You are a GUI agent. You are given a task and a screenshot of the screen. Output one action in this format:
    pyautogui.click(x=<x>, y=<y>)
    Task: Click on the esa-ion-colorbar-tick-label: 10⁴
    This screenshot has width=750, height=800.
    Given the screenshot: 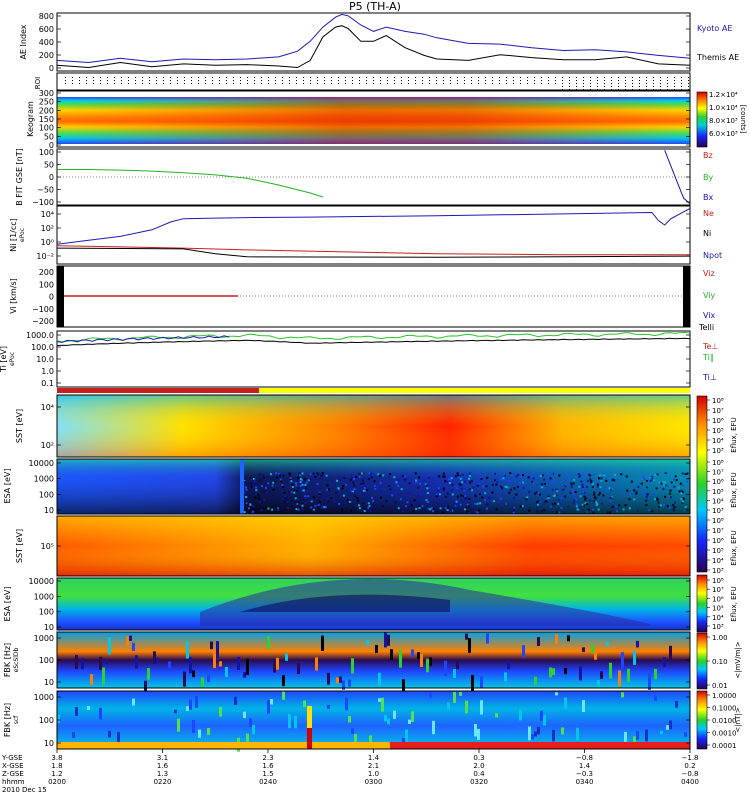 What is the action you would take?
    pyautogui.click(x=718, y=501)
    